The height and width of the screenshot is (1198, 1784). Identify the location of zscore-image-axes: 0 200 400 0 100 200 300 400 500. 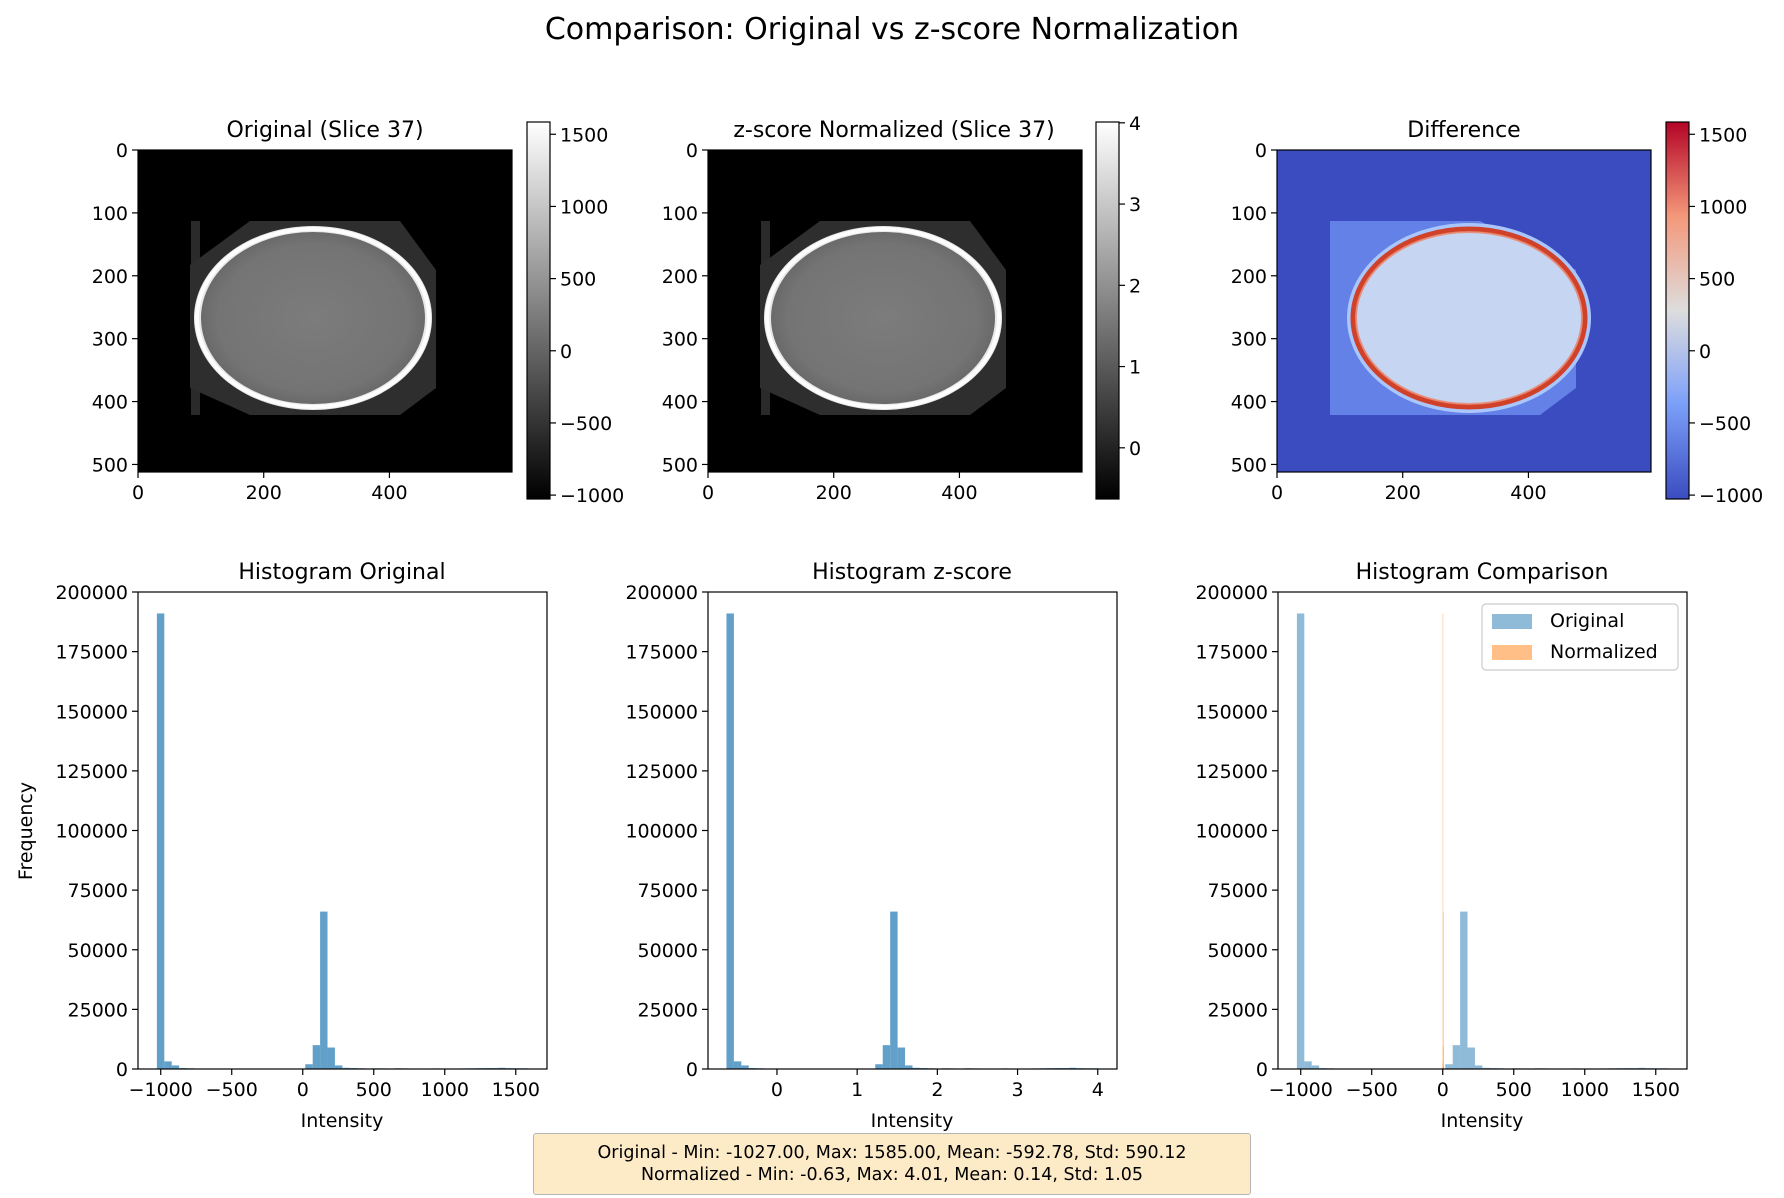
(820, 322).